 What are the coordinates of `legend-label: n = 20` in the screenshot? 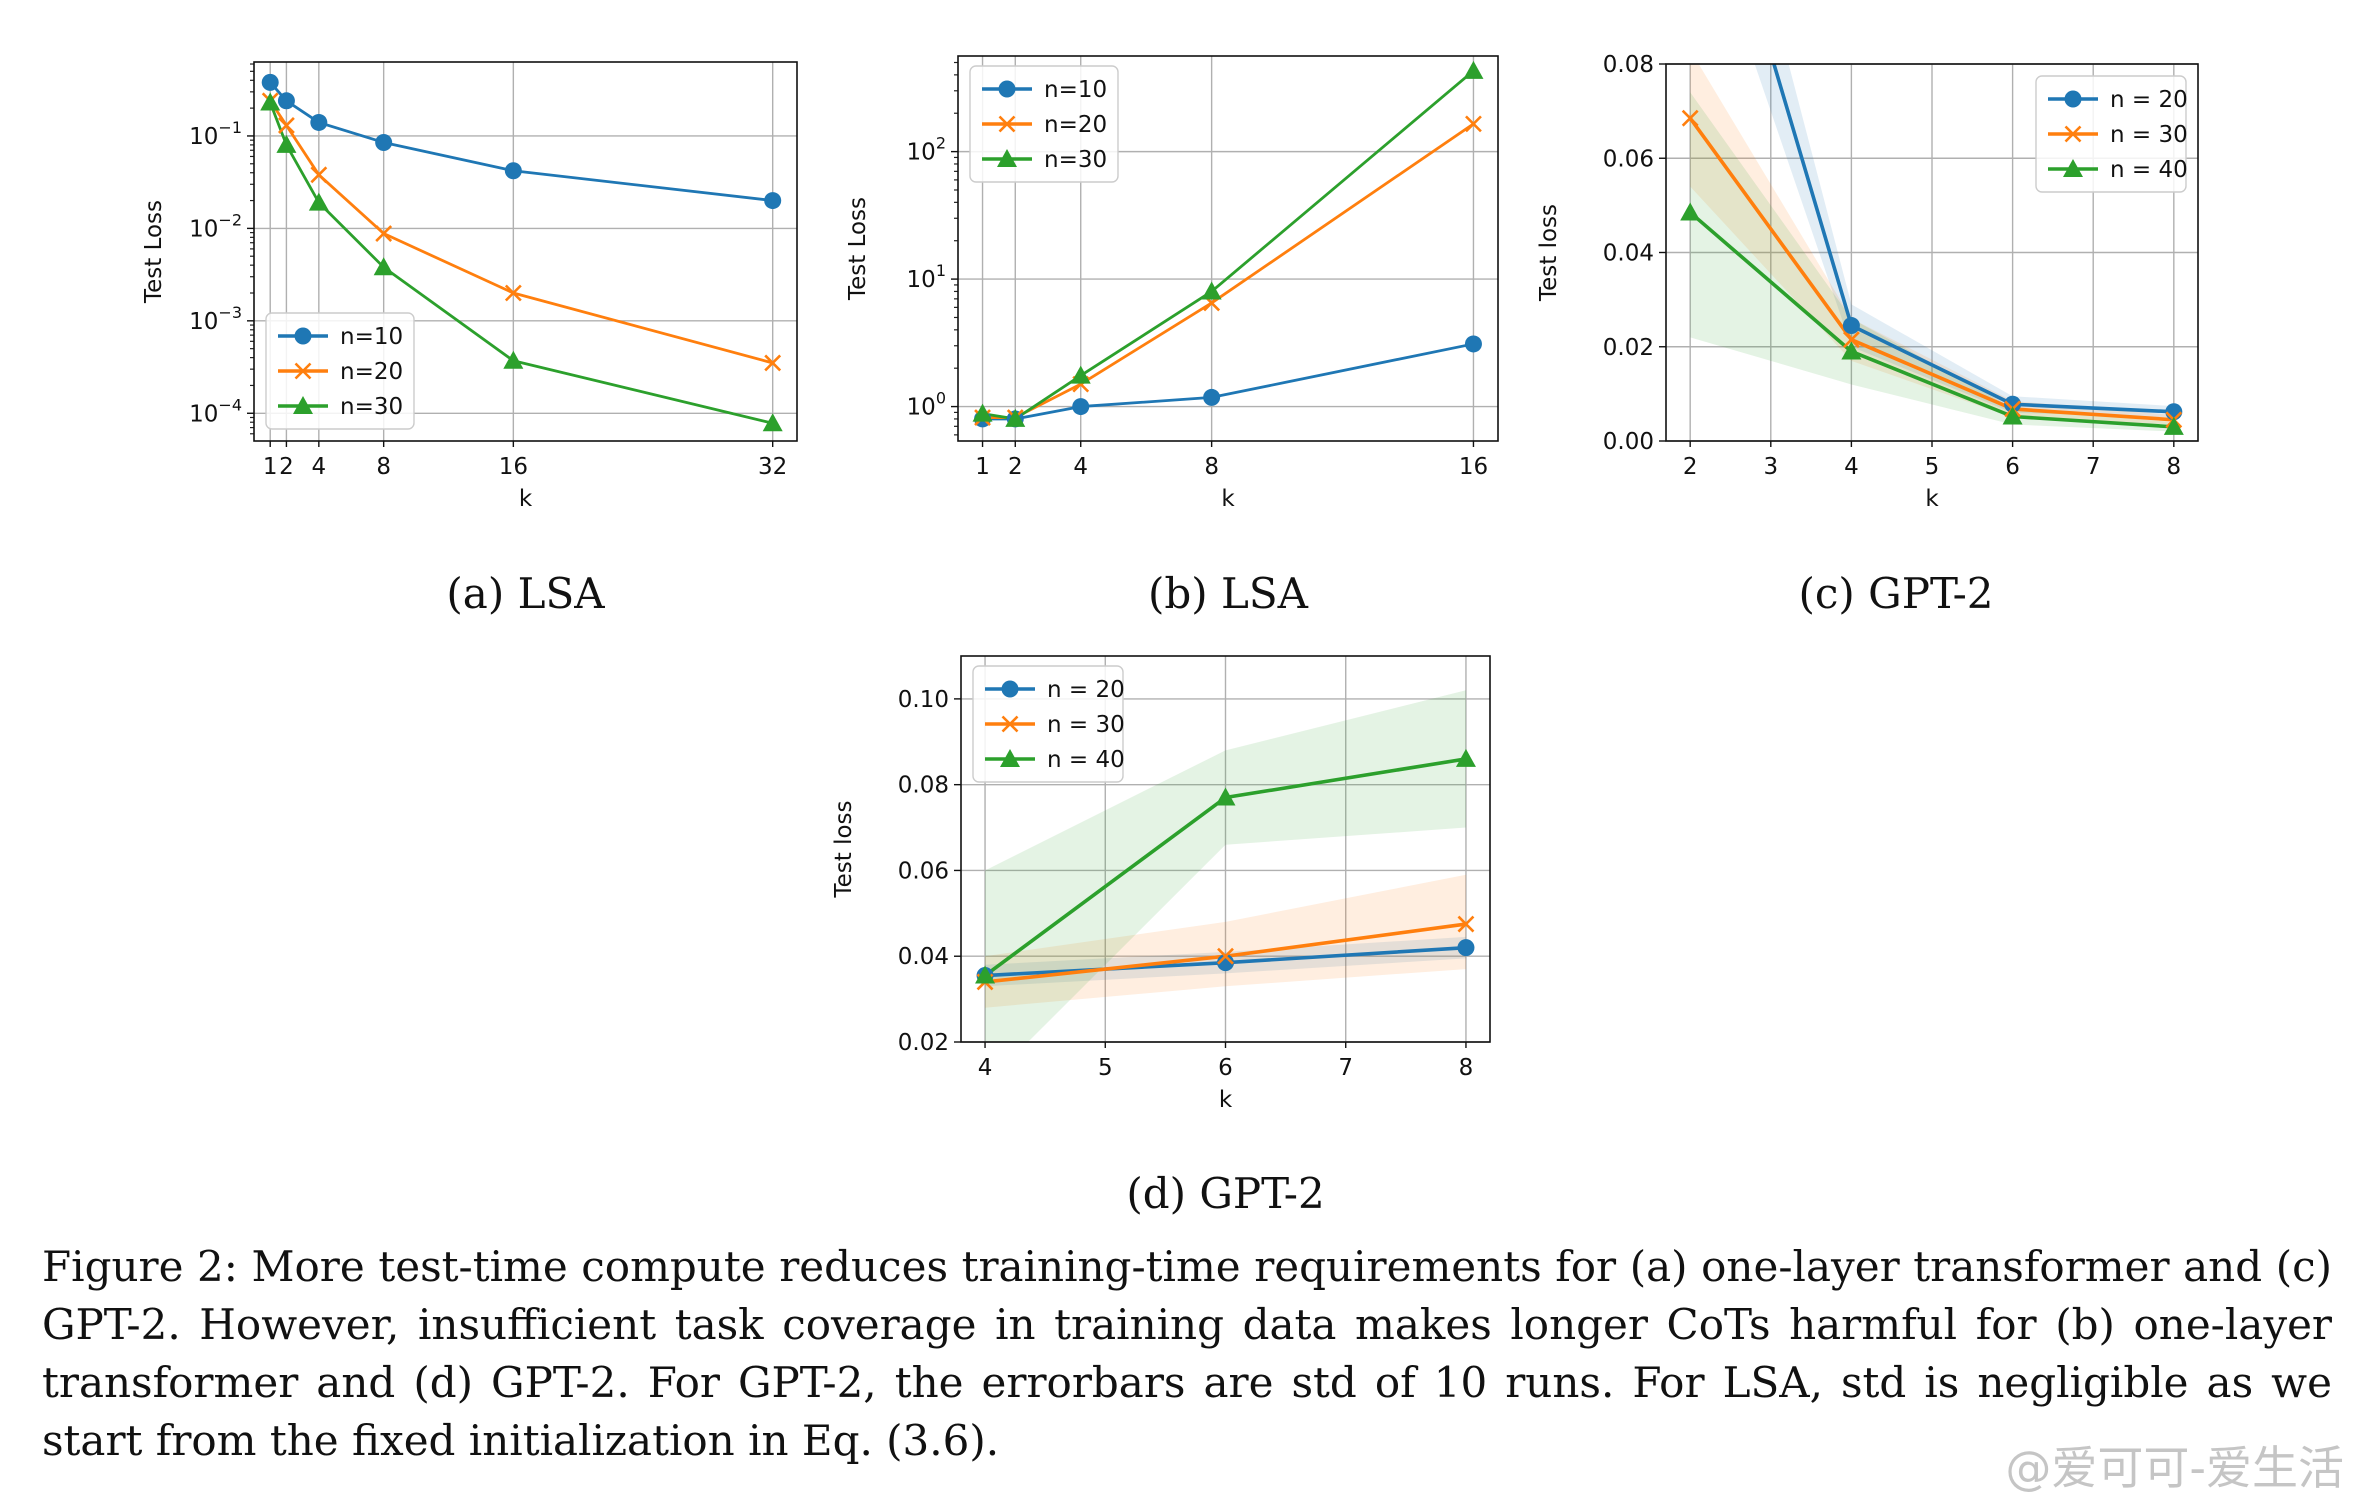 It's located at (2149, 100).